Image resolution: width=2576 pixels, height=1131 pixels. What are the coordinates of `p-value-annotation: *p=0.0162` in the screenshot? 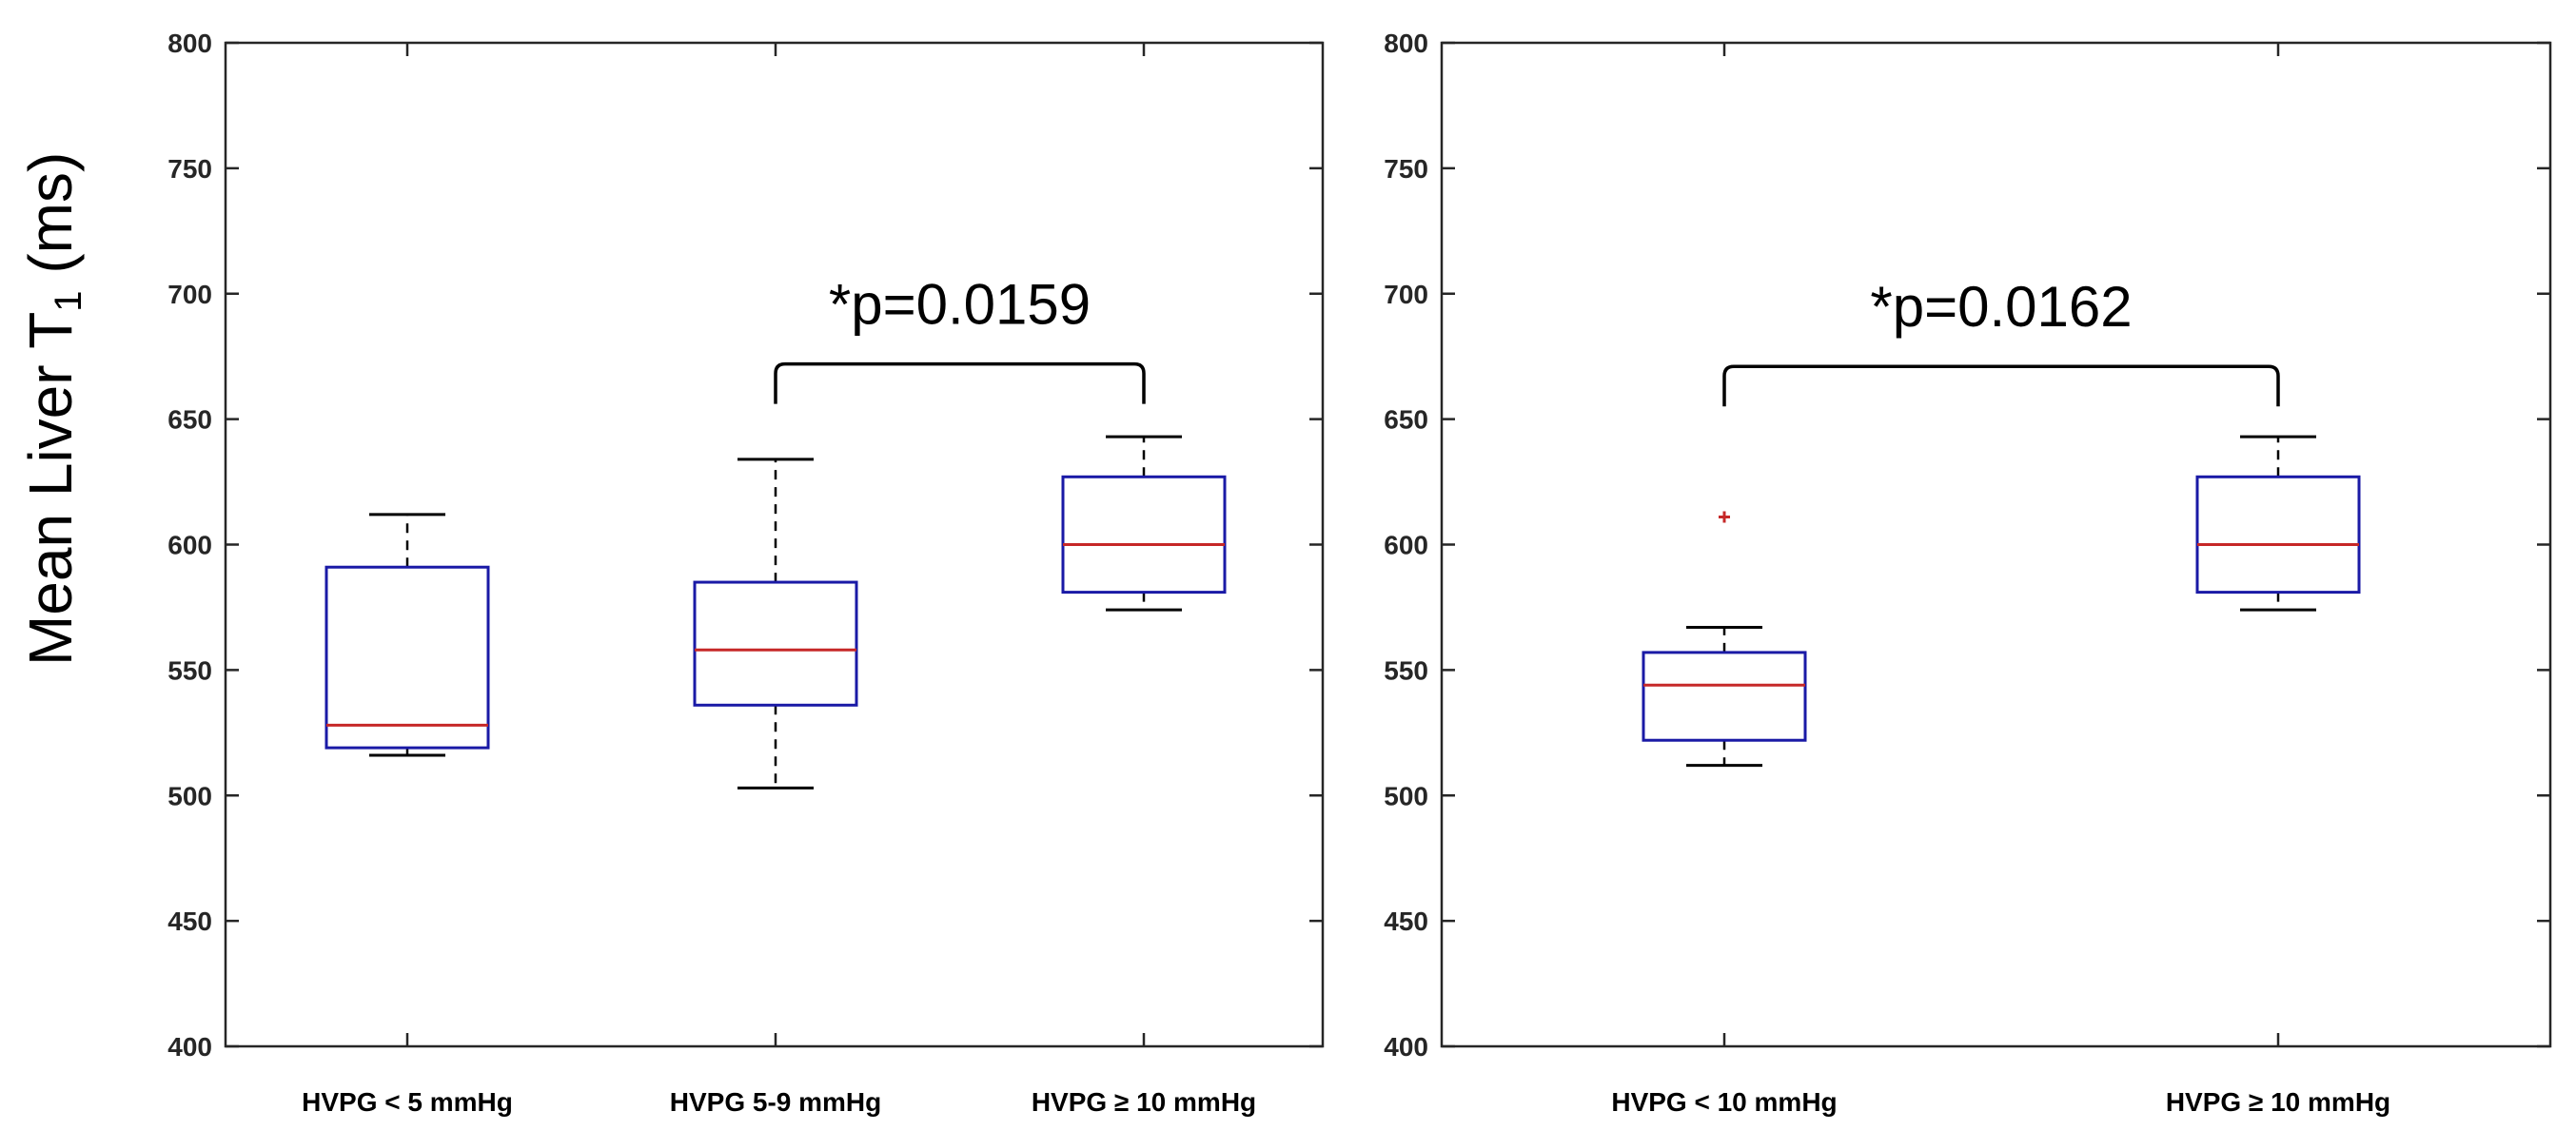 It's located at (2001, 307).